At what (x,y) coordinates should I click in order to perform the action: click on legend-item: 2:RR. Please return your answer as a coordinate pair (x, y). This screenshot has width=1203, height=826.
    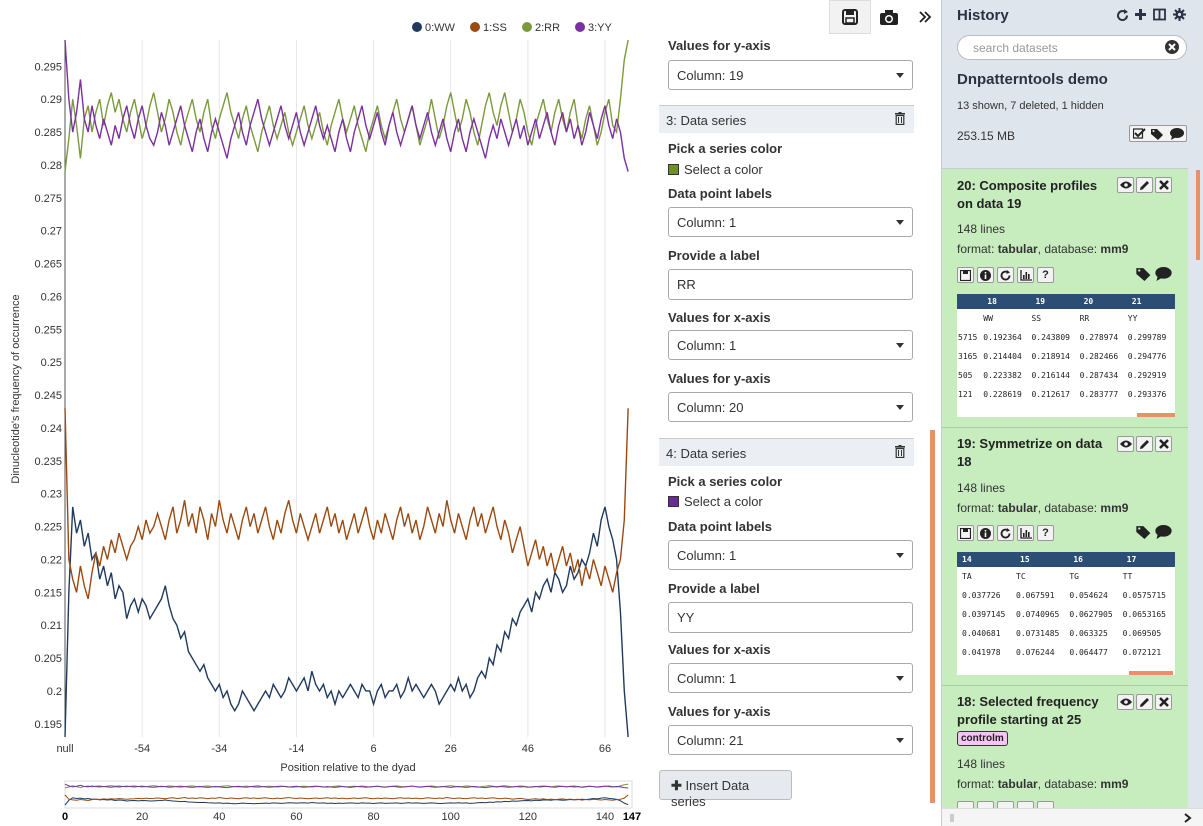
    Looking at the image, I should click on (541, 28).